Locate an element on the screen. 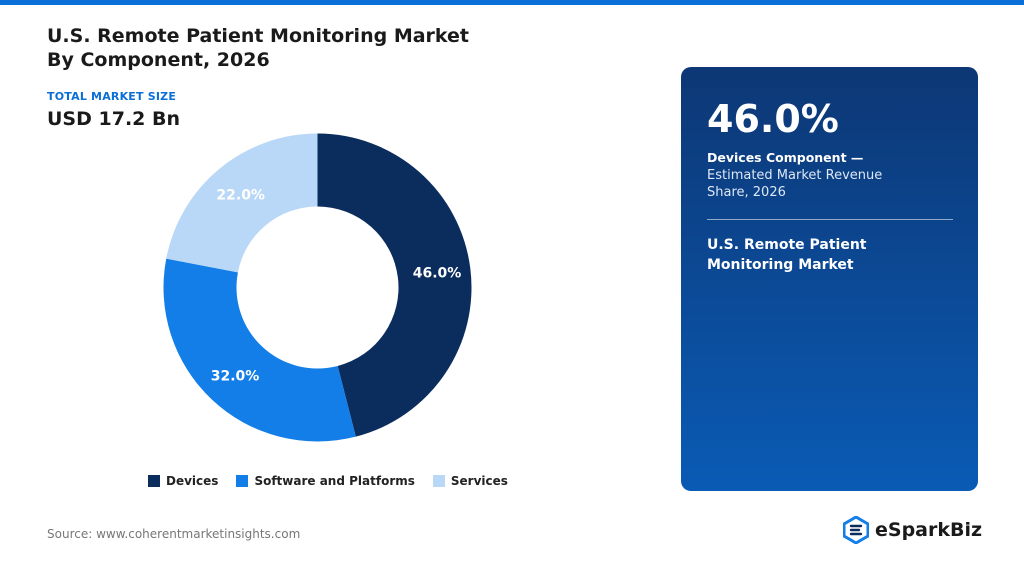  legend-label: Devices is located at coordinates (192, 481).